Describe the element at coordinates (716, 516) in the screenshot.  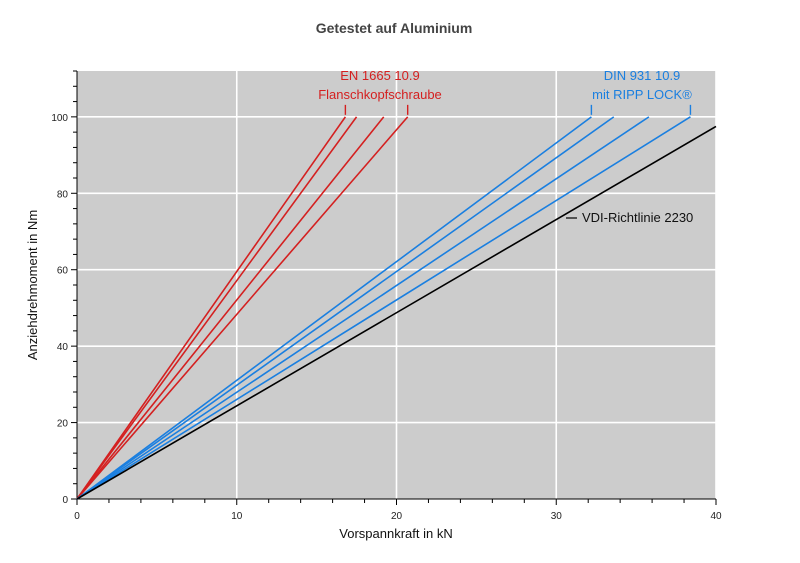
I see `x-tick-label: 40` at that location.